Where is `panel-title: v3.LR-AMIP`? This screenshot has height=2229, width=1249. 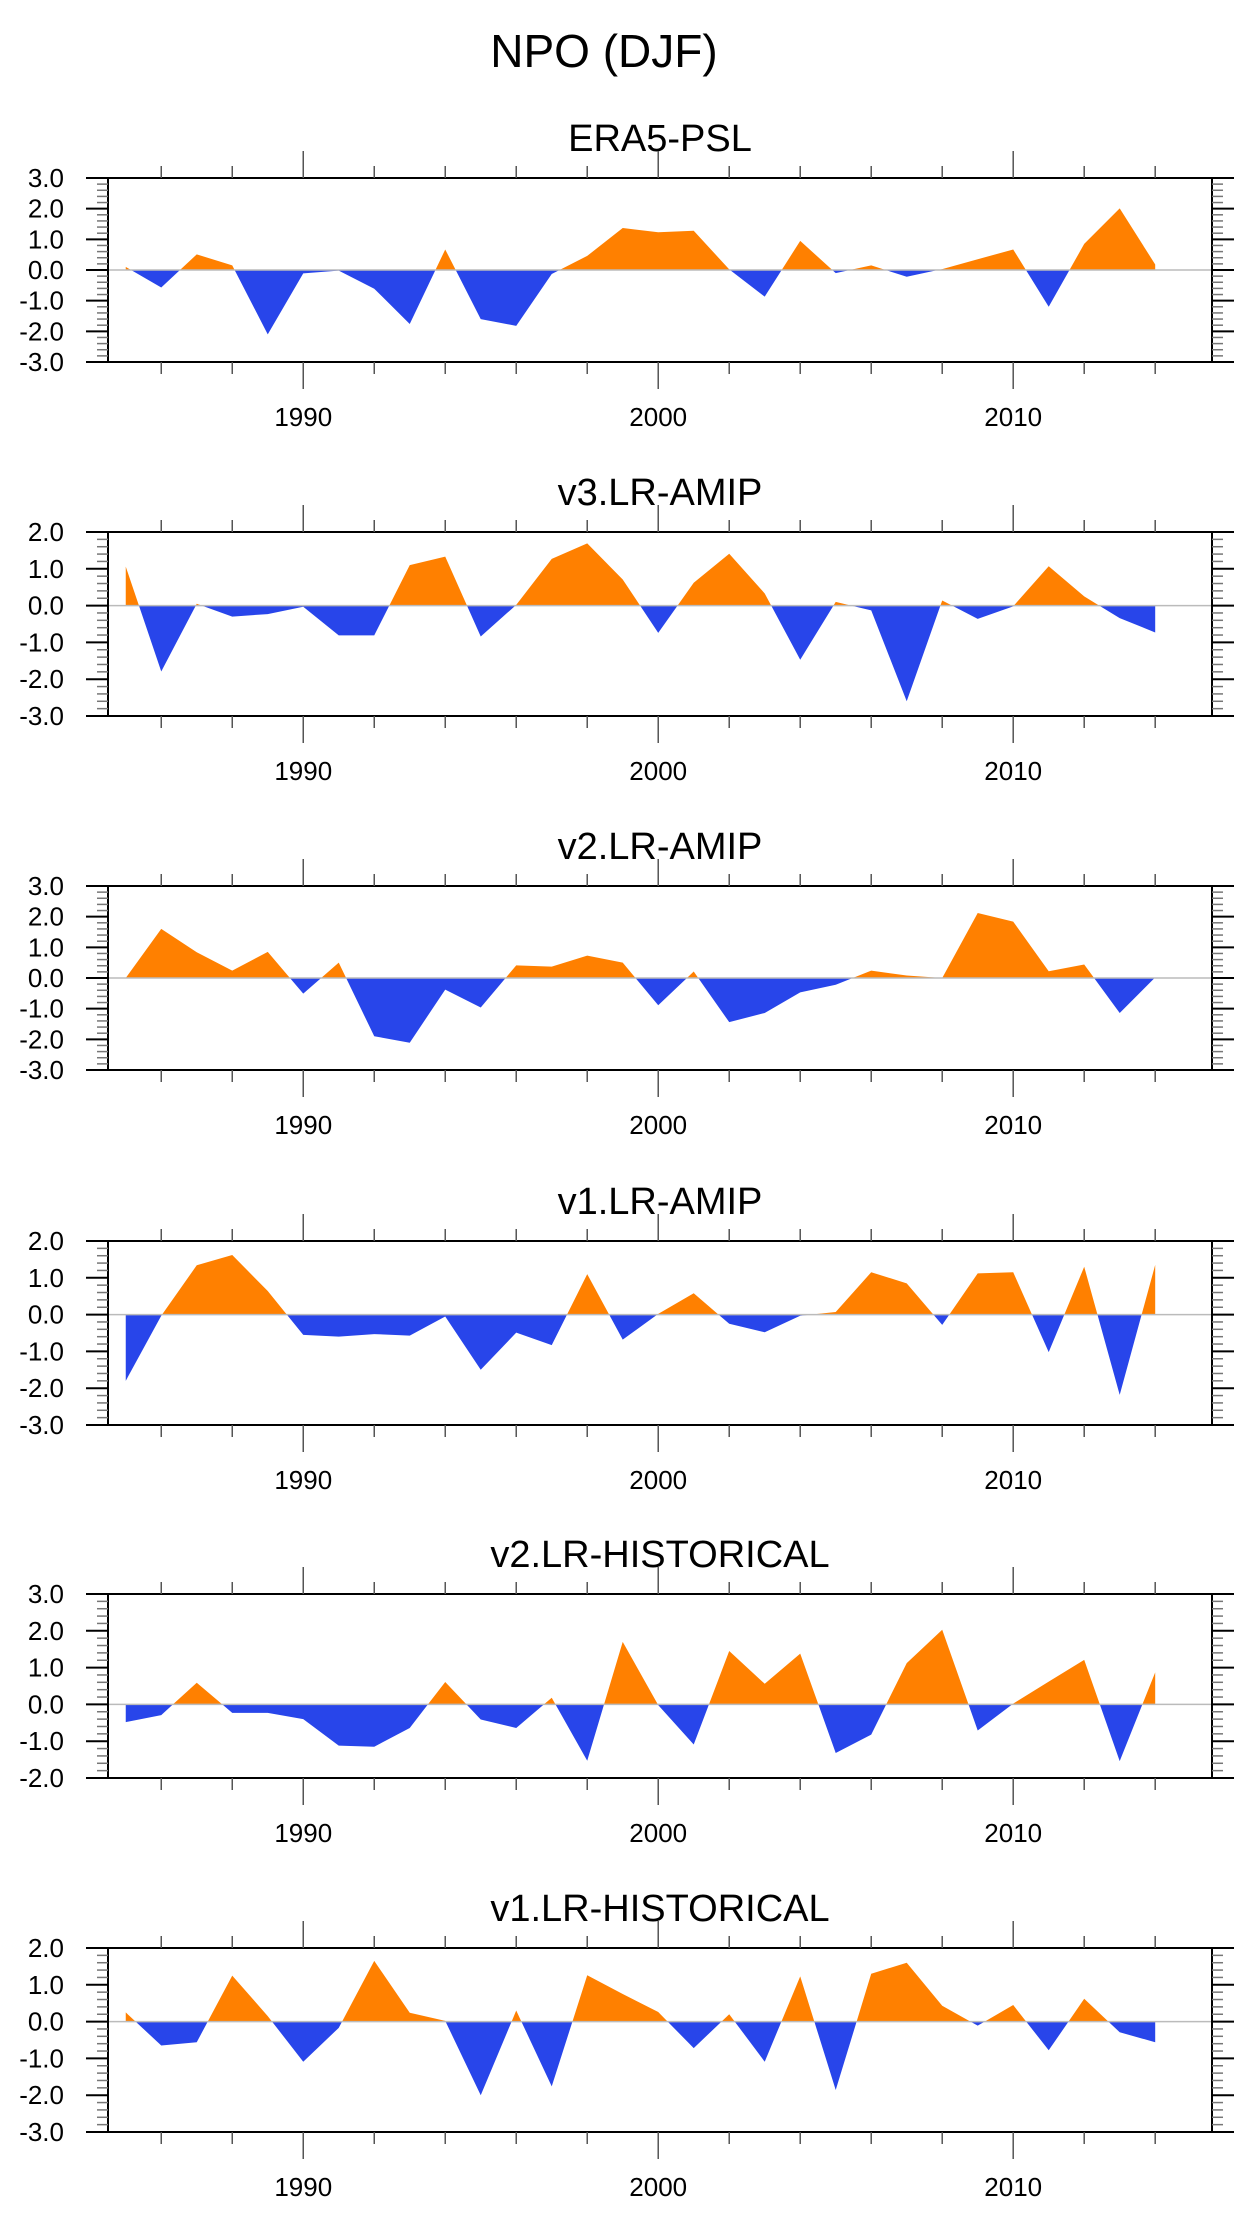
panel-title: v3.LR-AMIP is located at coordinates (660, 493).